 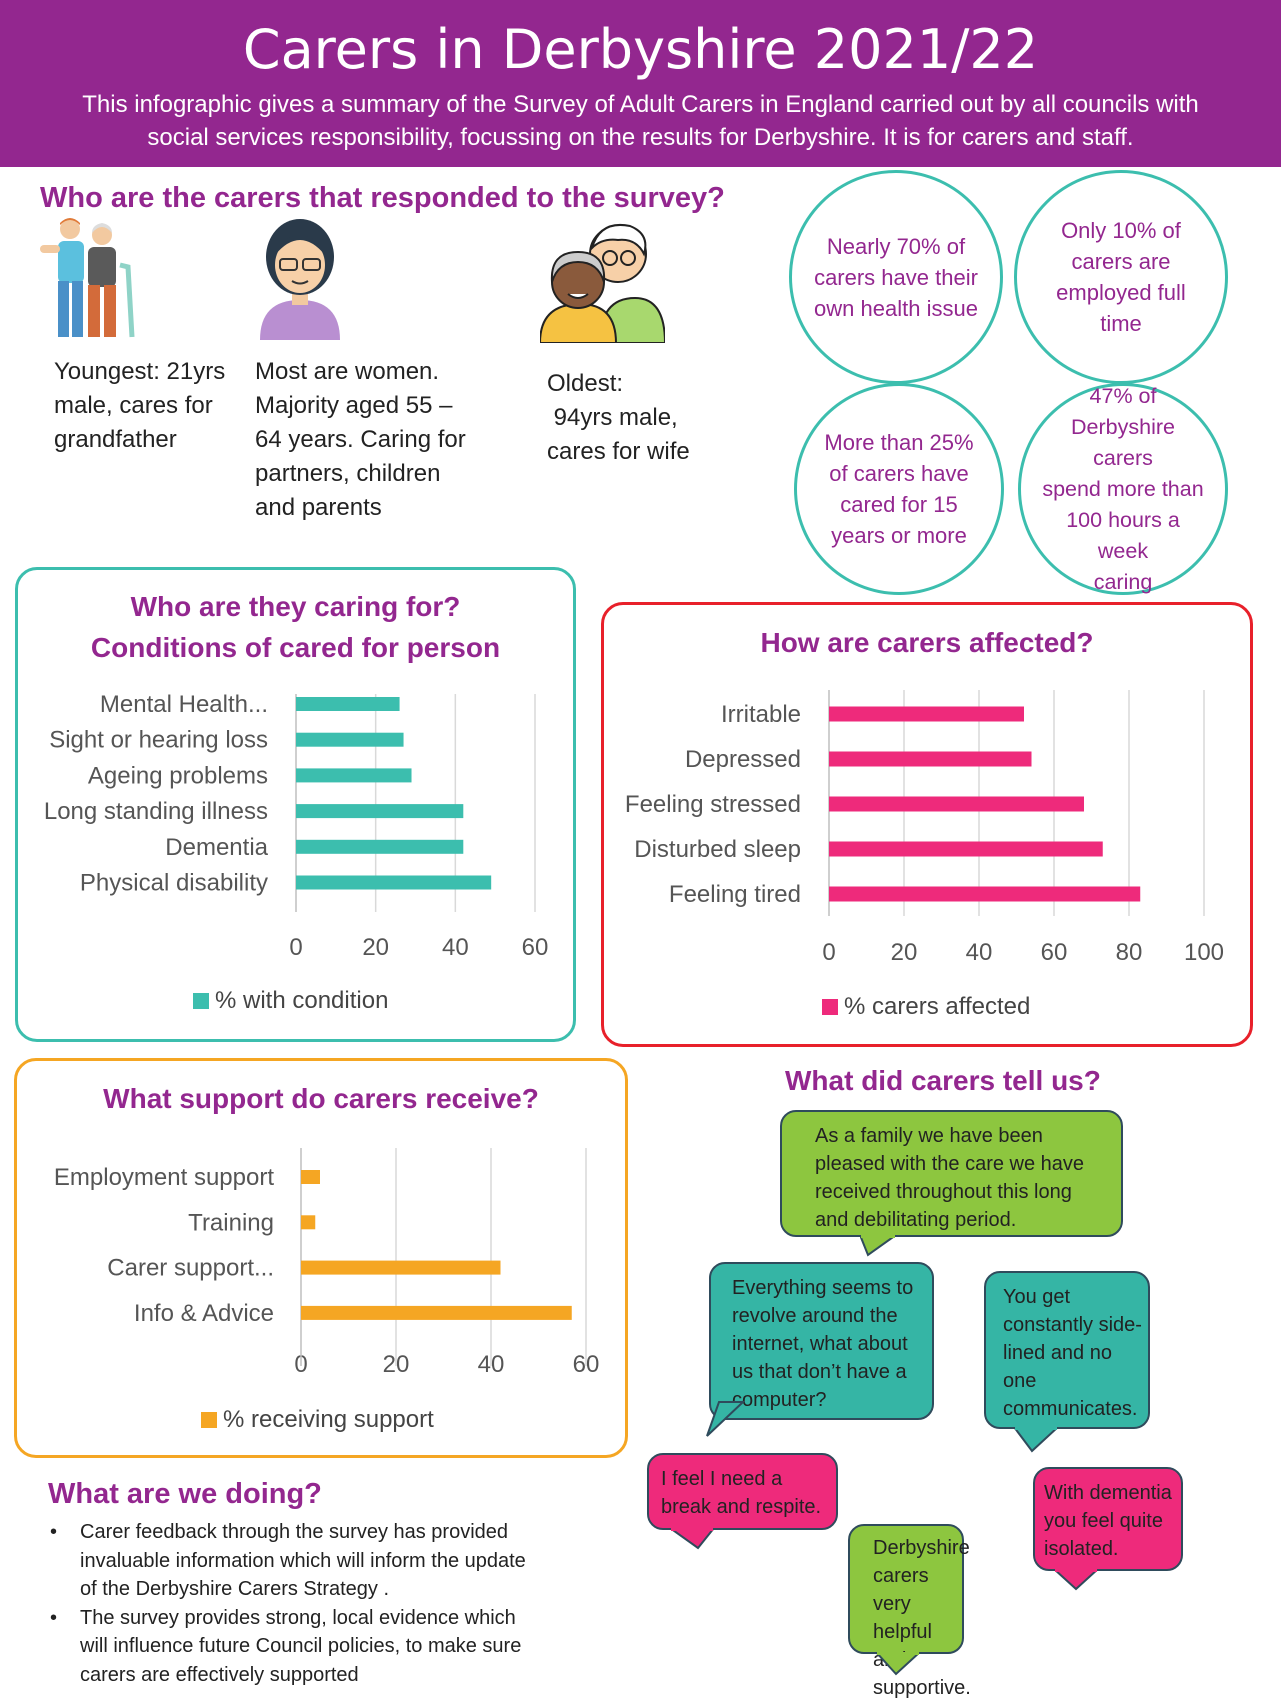 What do you see at coordinates (1072, 1325) in the screenshot?
I see `quote-line: constantly side-` at bounding box center [1072, 1325].